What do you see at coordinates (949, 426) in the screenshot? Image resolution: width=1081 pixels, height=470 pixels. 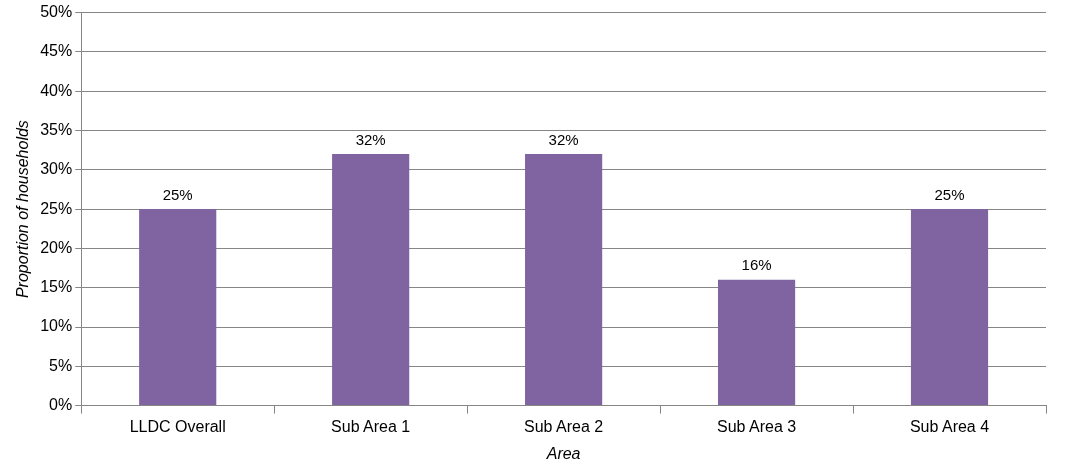 I see `x-tick-label: Sub Area 4` at bounding box center [949, 426].